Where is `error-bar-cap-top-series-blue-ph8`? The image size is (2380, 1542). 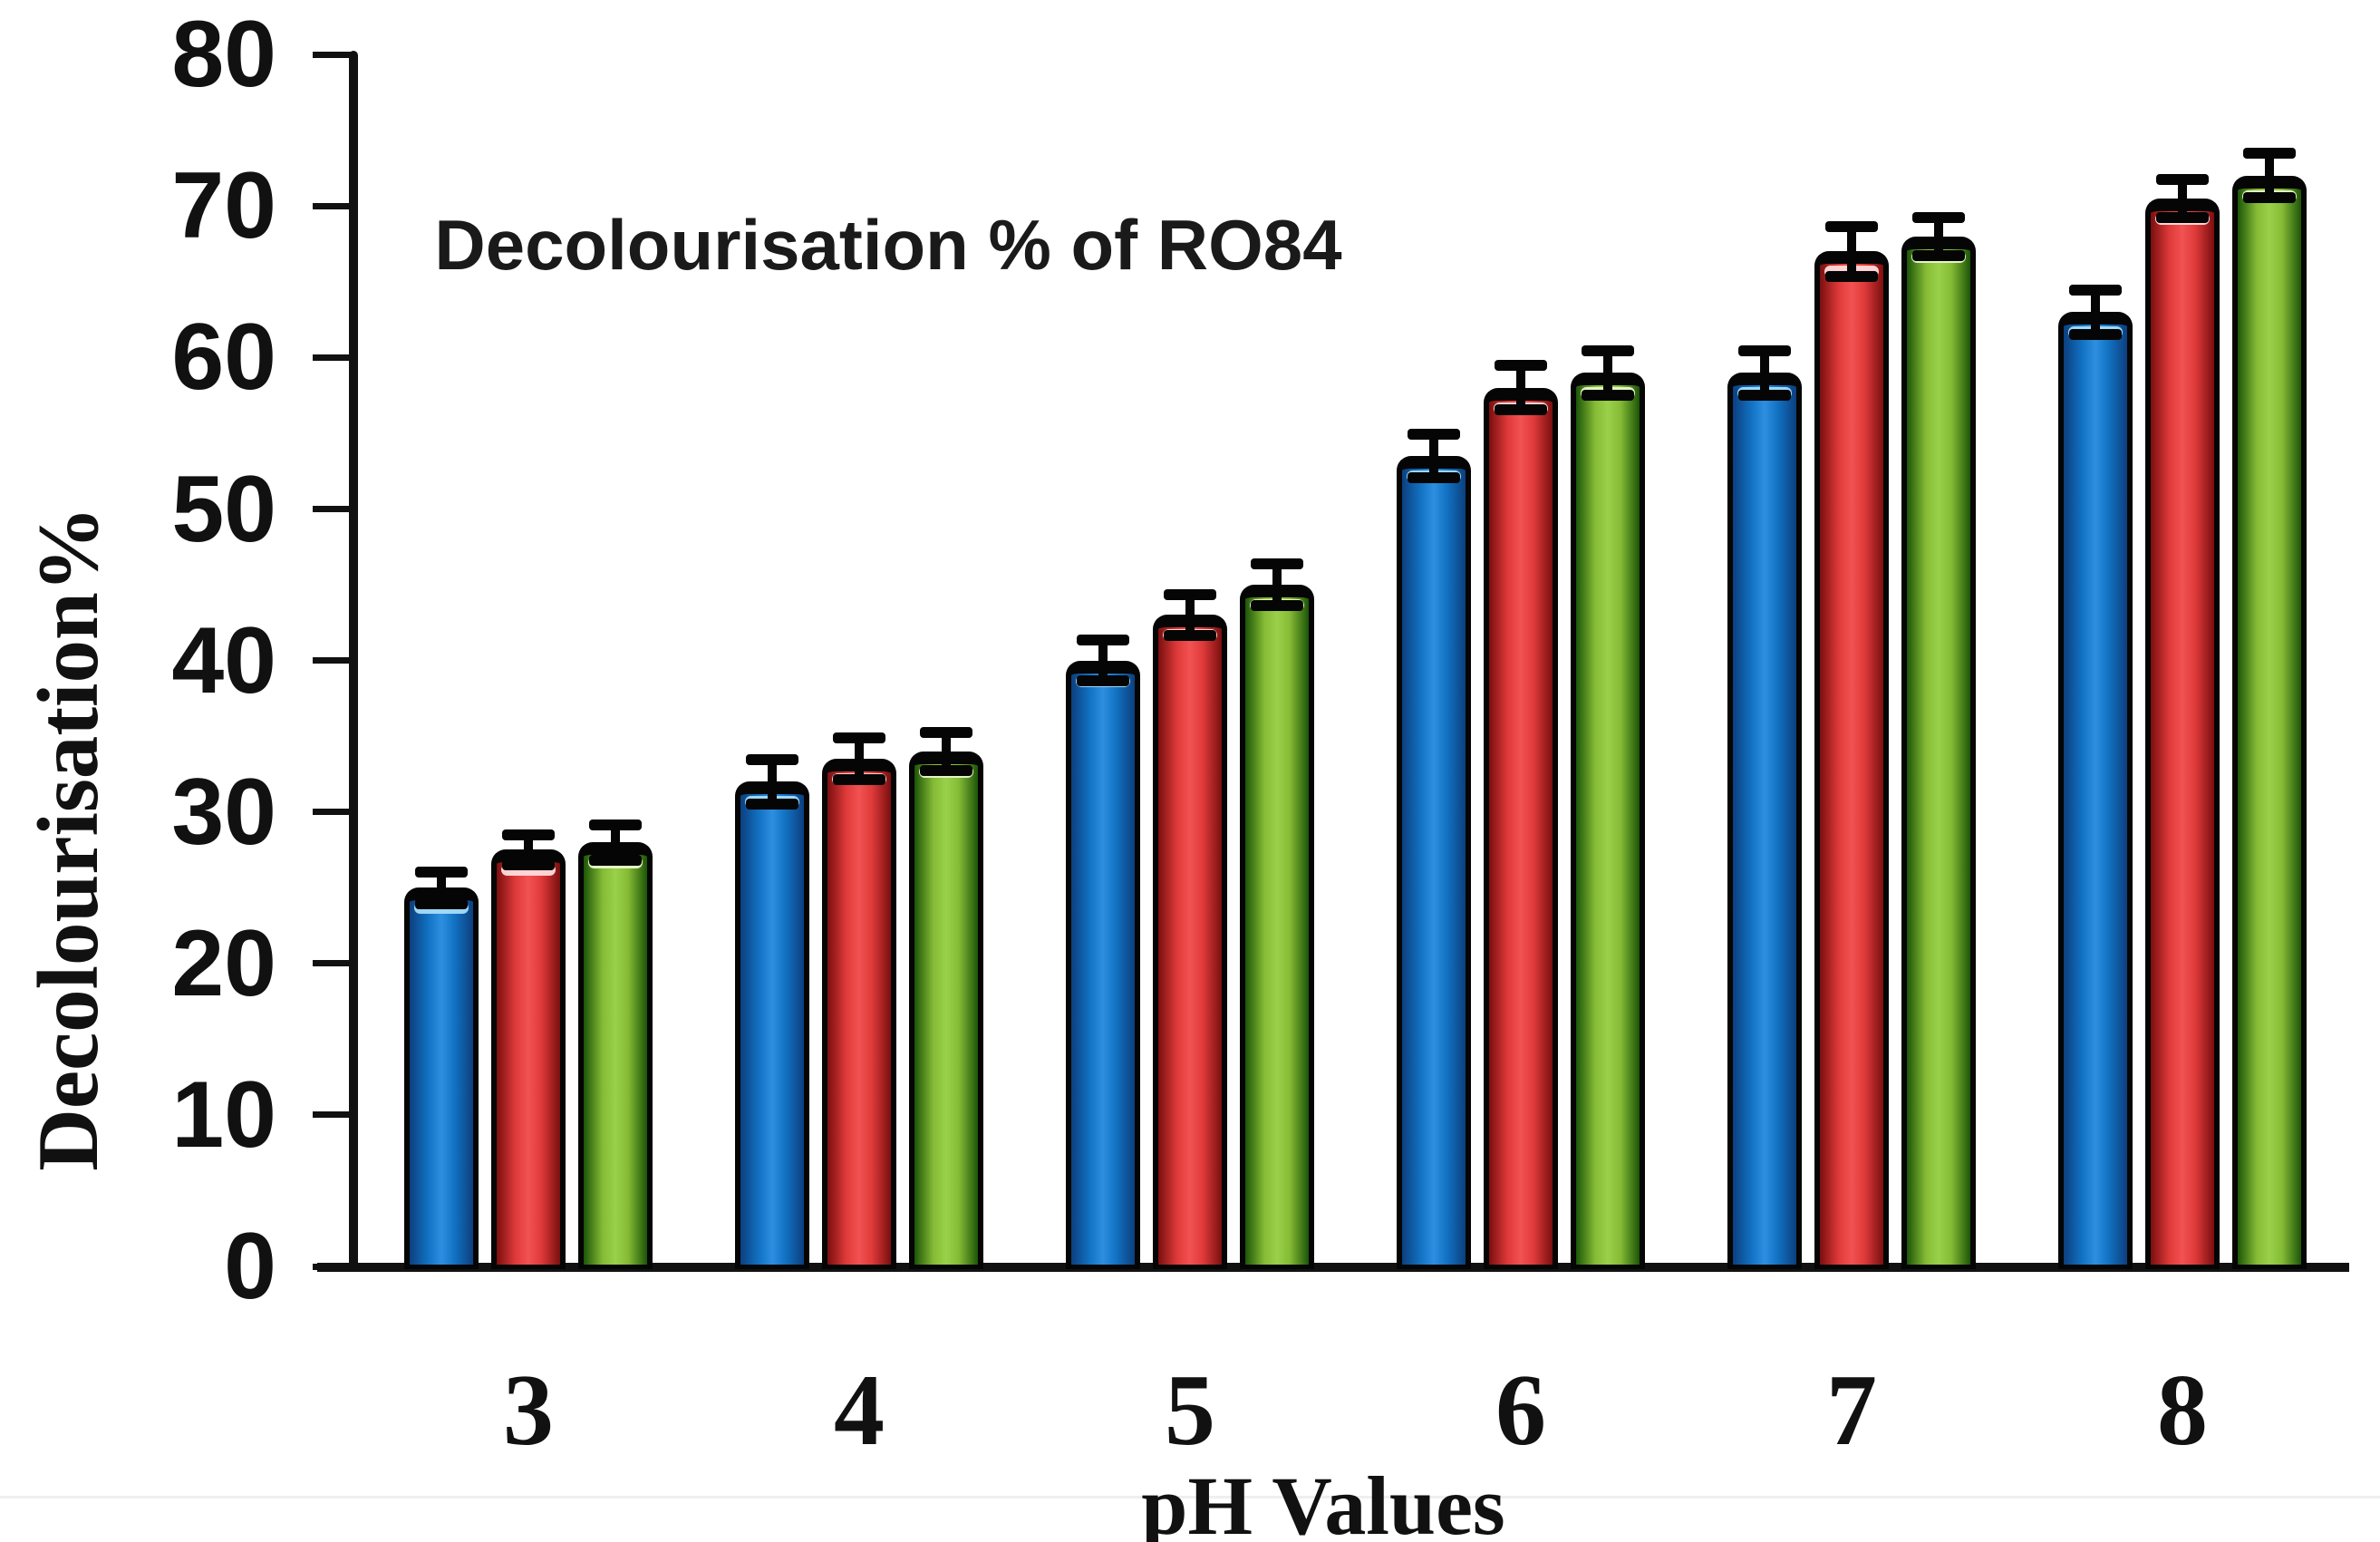 error-bar-cap-top-series-blue-ph8 is located at coordinates (2095, 290).